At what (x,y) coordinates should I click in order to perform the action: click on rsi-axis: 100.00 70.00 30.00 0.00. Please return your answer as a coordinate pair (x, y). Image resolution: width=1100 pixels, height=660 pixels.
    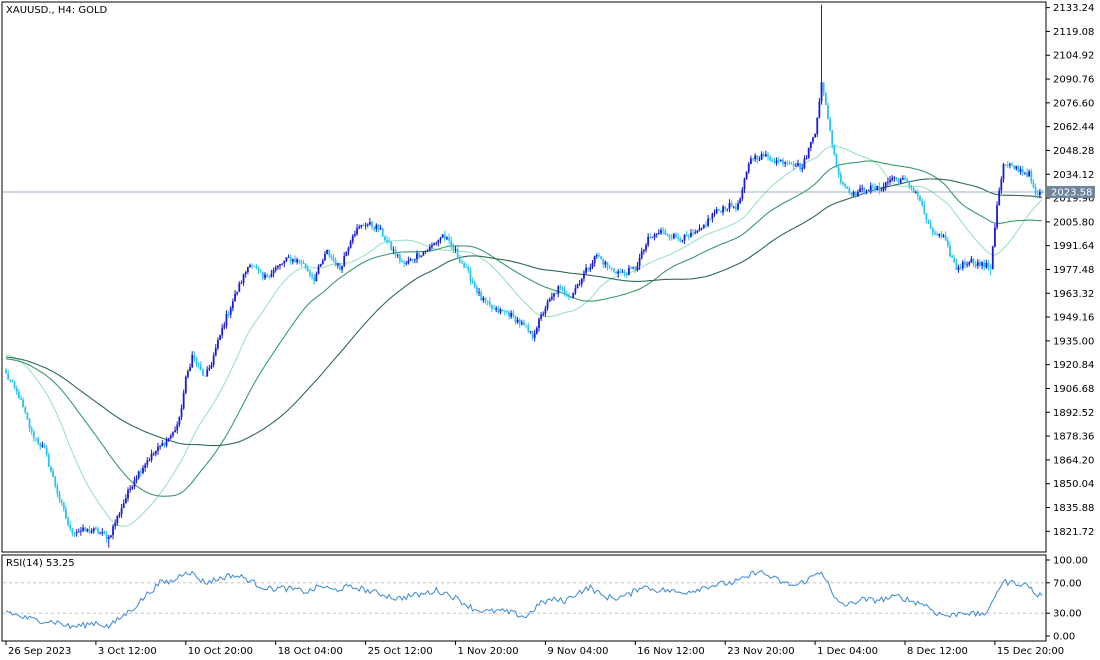
    Looking at the image, I should click on (1067, 599).